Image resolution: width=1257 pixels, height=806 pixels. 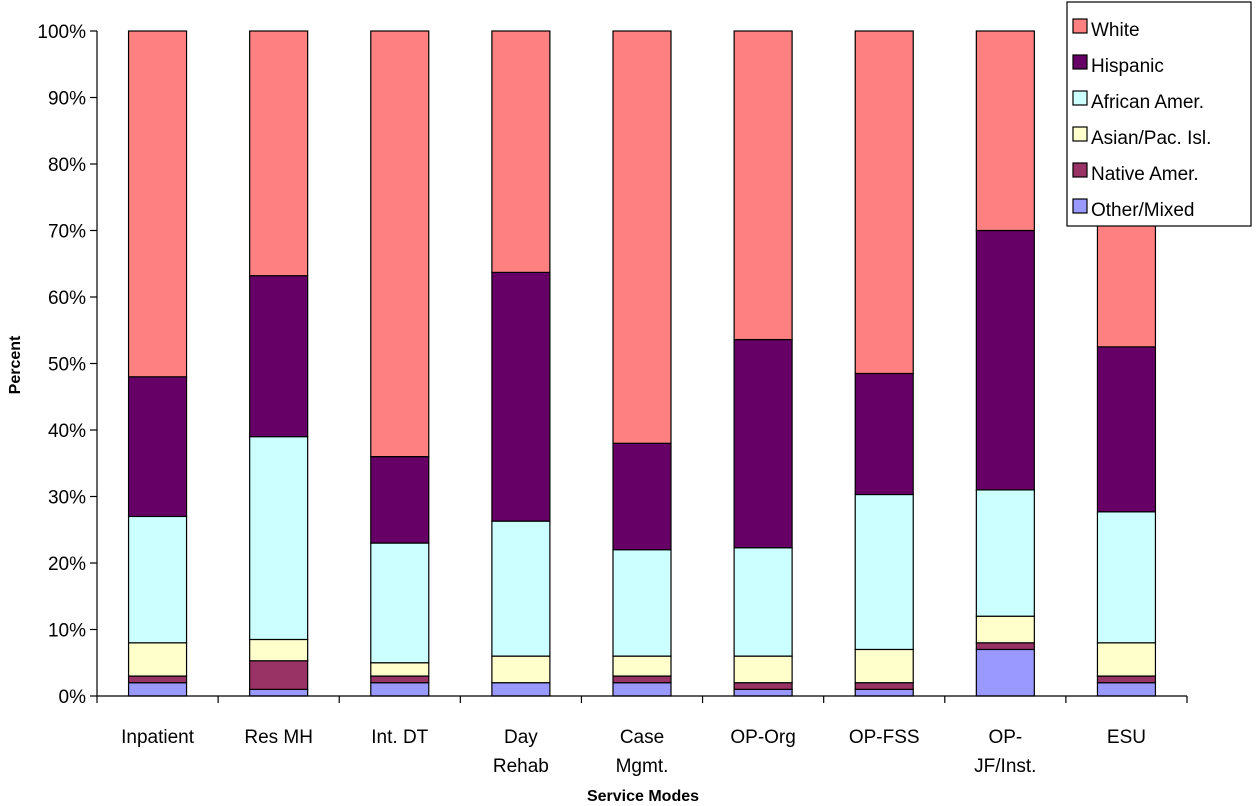 What do you see at coordinates (643, 796) in the screenshot?
I see `x-axis-title: Service Modes` at bounding box center [643, 796].